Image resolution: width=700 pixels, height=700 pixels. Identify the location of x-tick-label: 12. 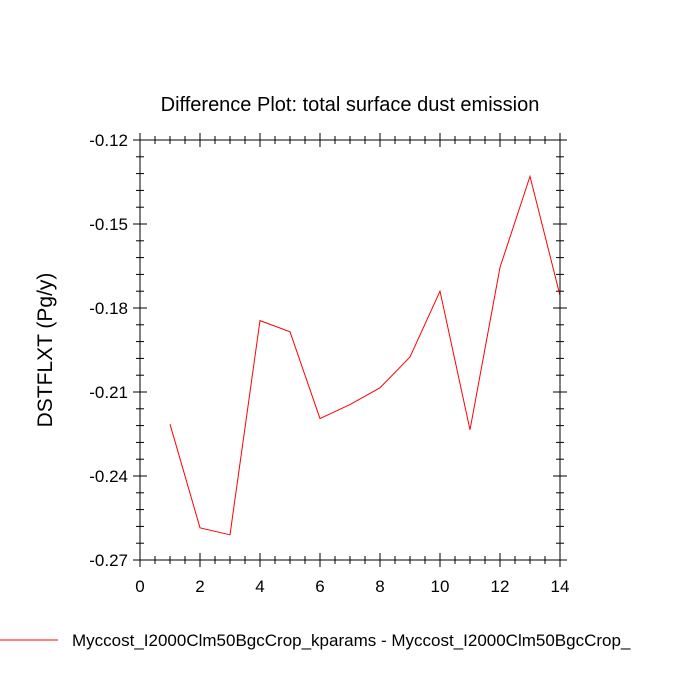
(500, 586).